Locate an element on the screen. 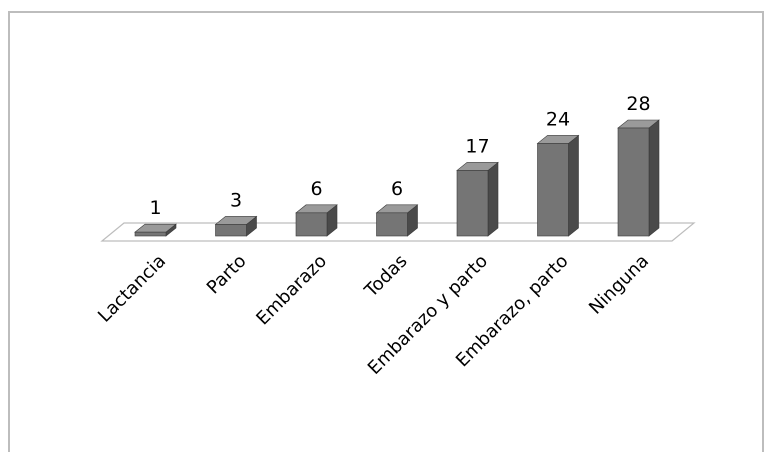  data-label: 17 is located at coordinates (477, 146).